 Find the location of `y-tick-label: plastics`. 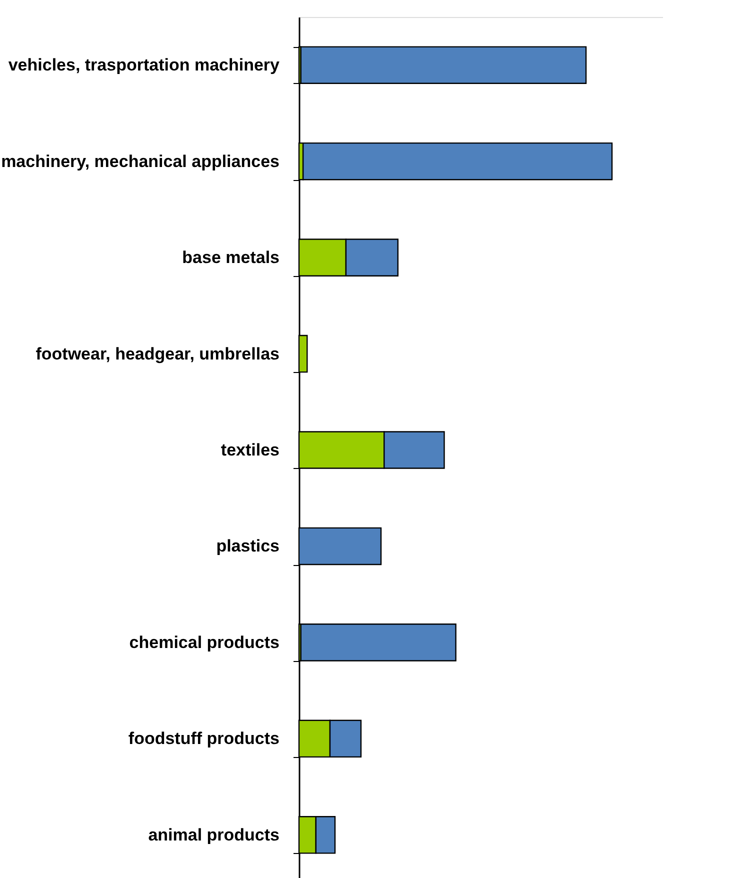

y-tick-label: plastics is located at coordinates (248, 546).